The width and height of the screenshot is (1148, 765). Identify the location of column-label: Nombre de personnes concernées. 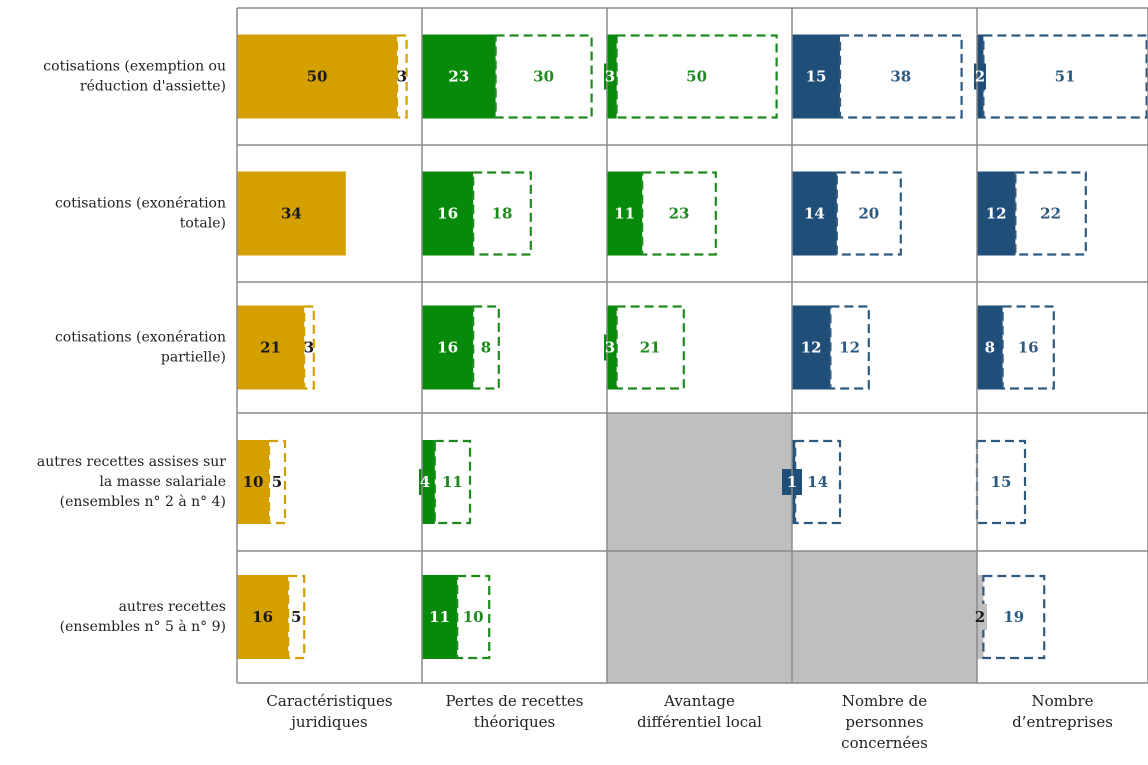
(884, 722).